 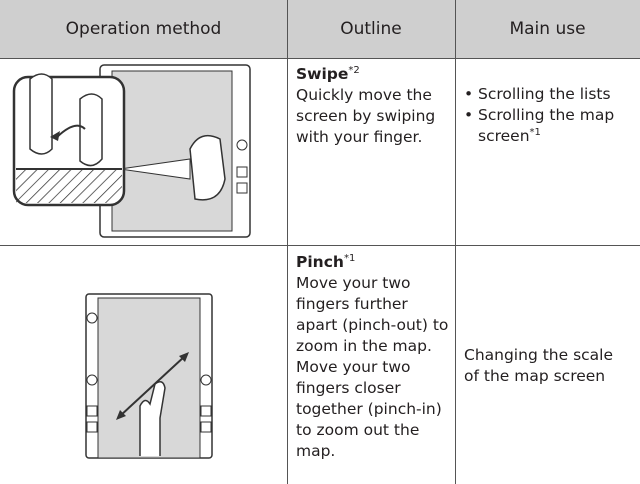 What do you see at coordinates (131, 151) in the screenshot?
I see `swipe-illustration` at bounding box center [131, 151].